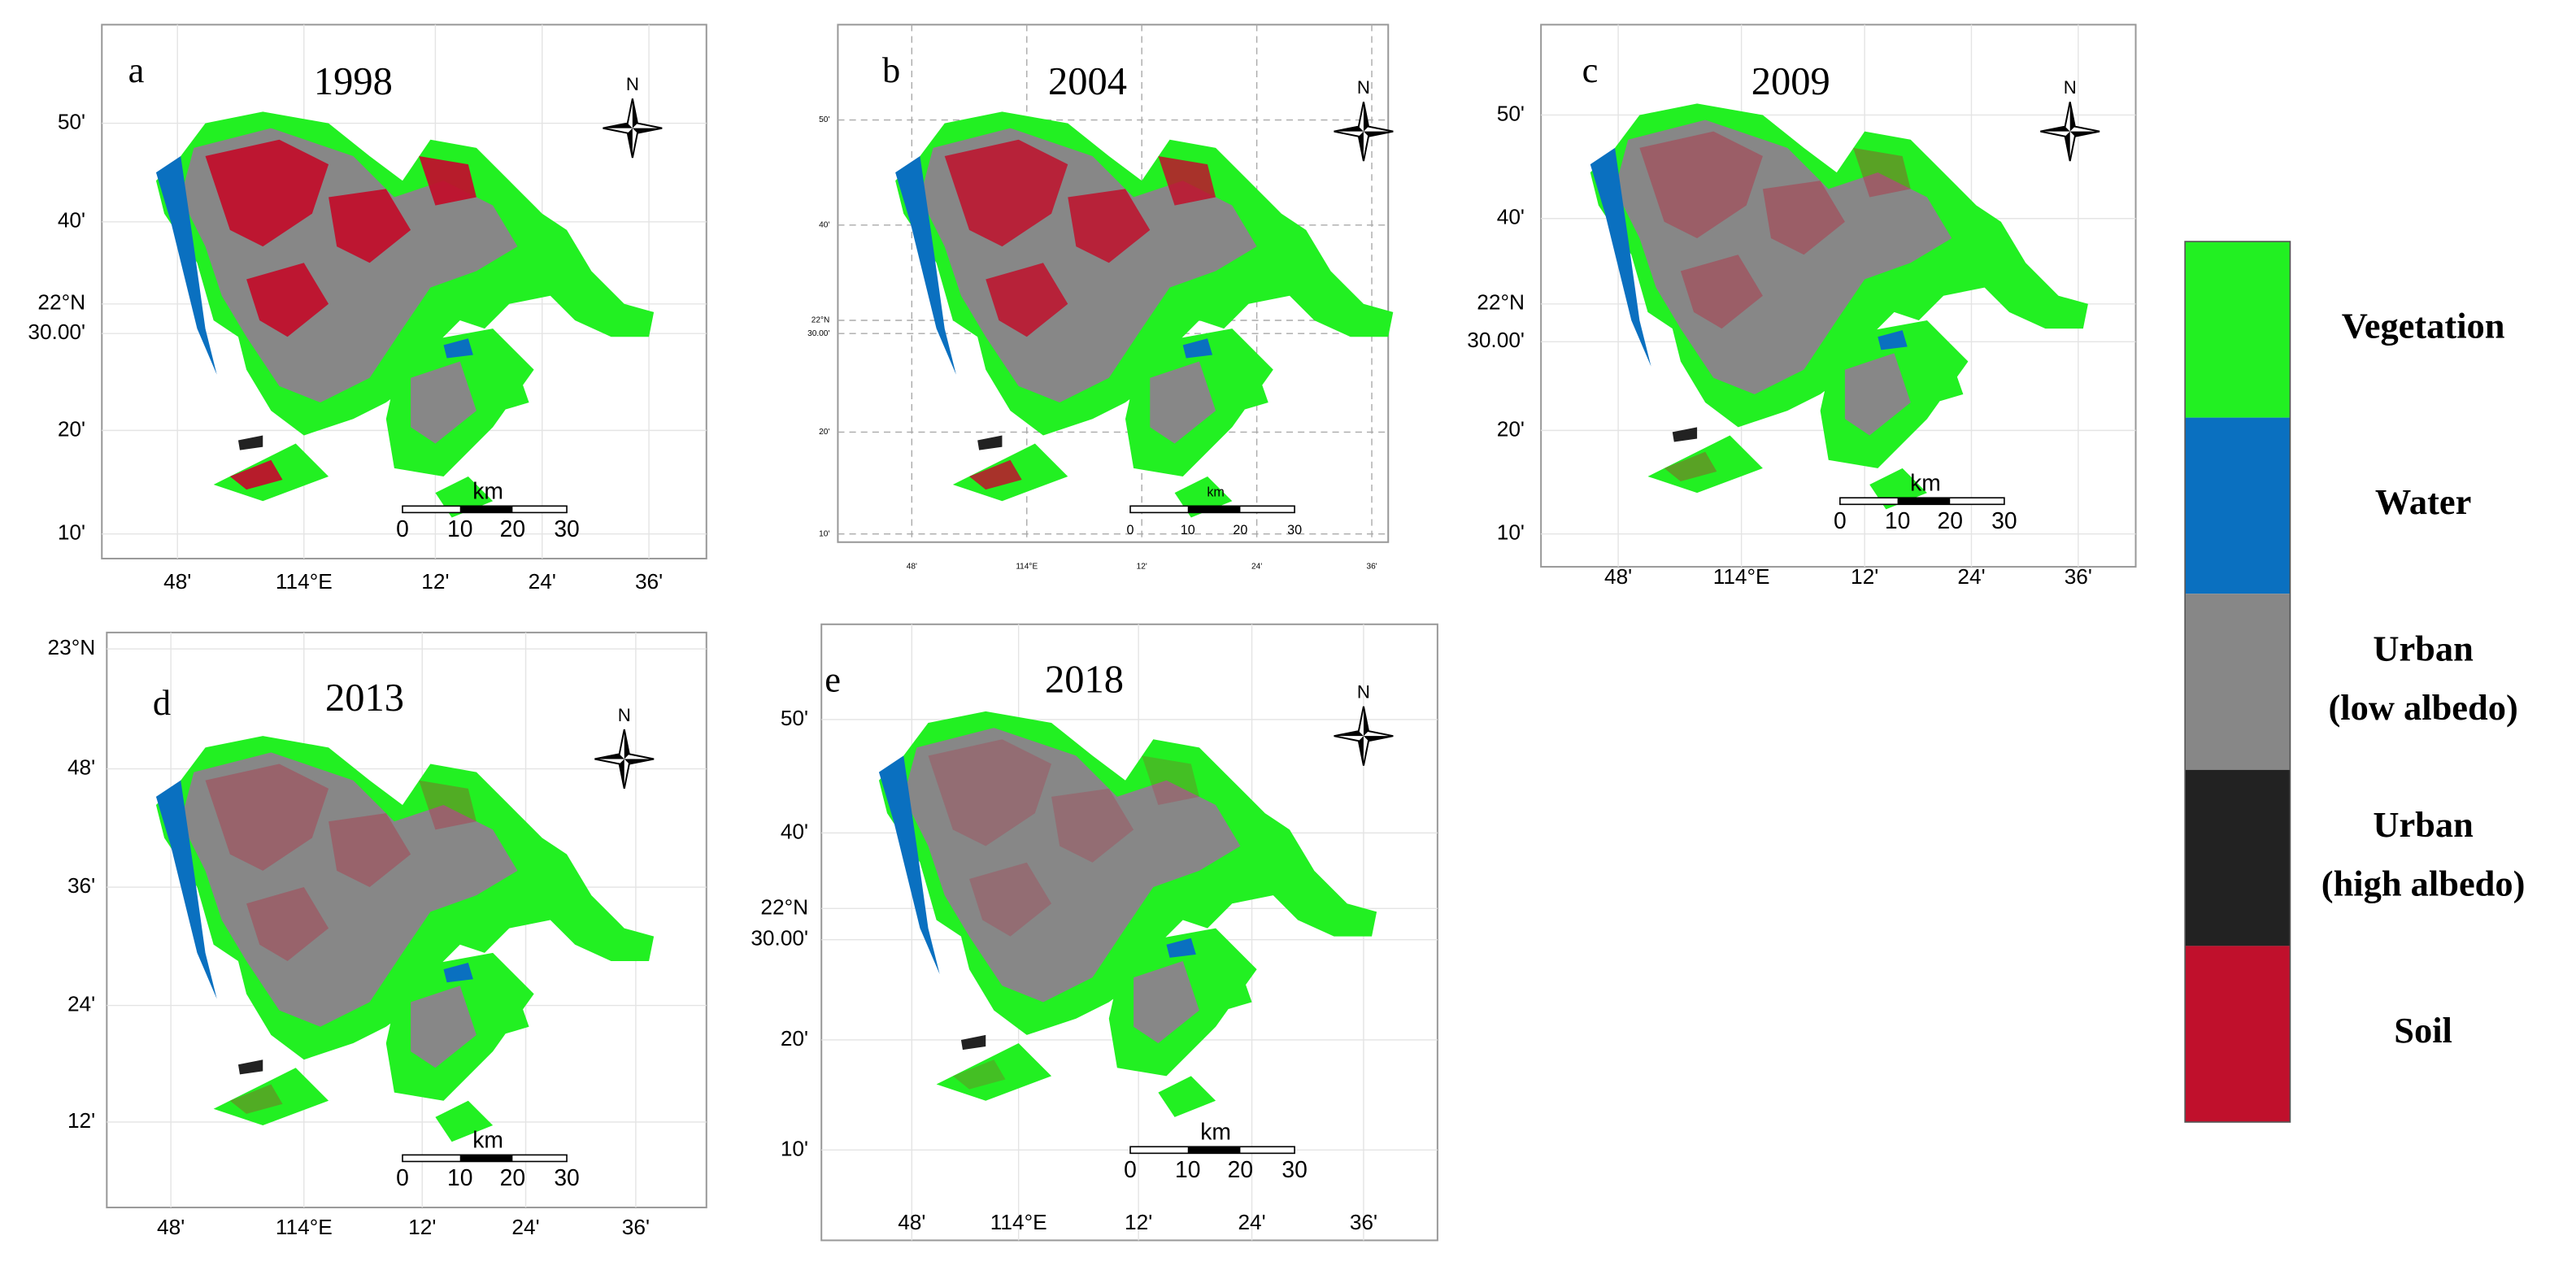 This screenshot has width=2576, height=1266. I want to click on panel-label: b, so click(891, 70).